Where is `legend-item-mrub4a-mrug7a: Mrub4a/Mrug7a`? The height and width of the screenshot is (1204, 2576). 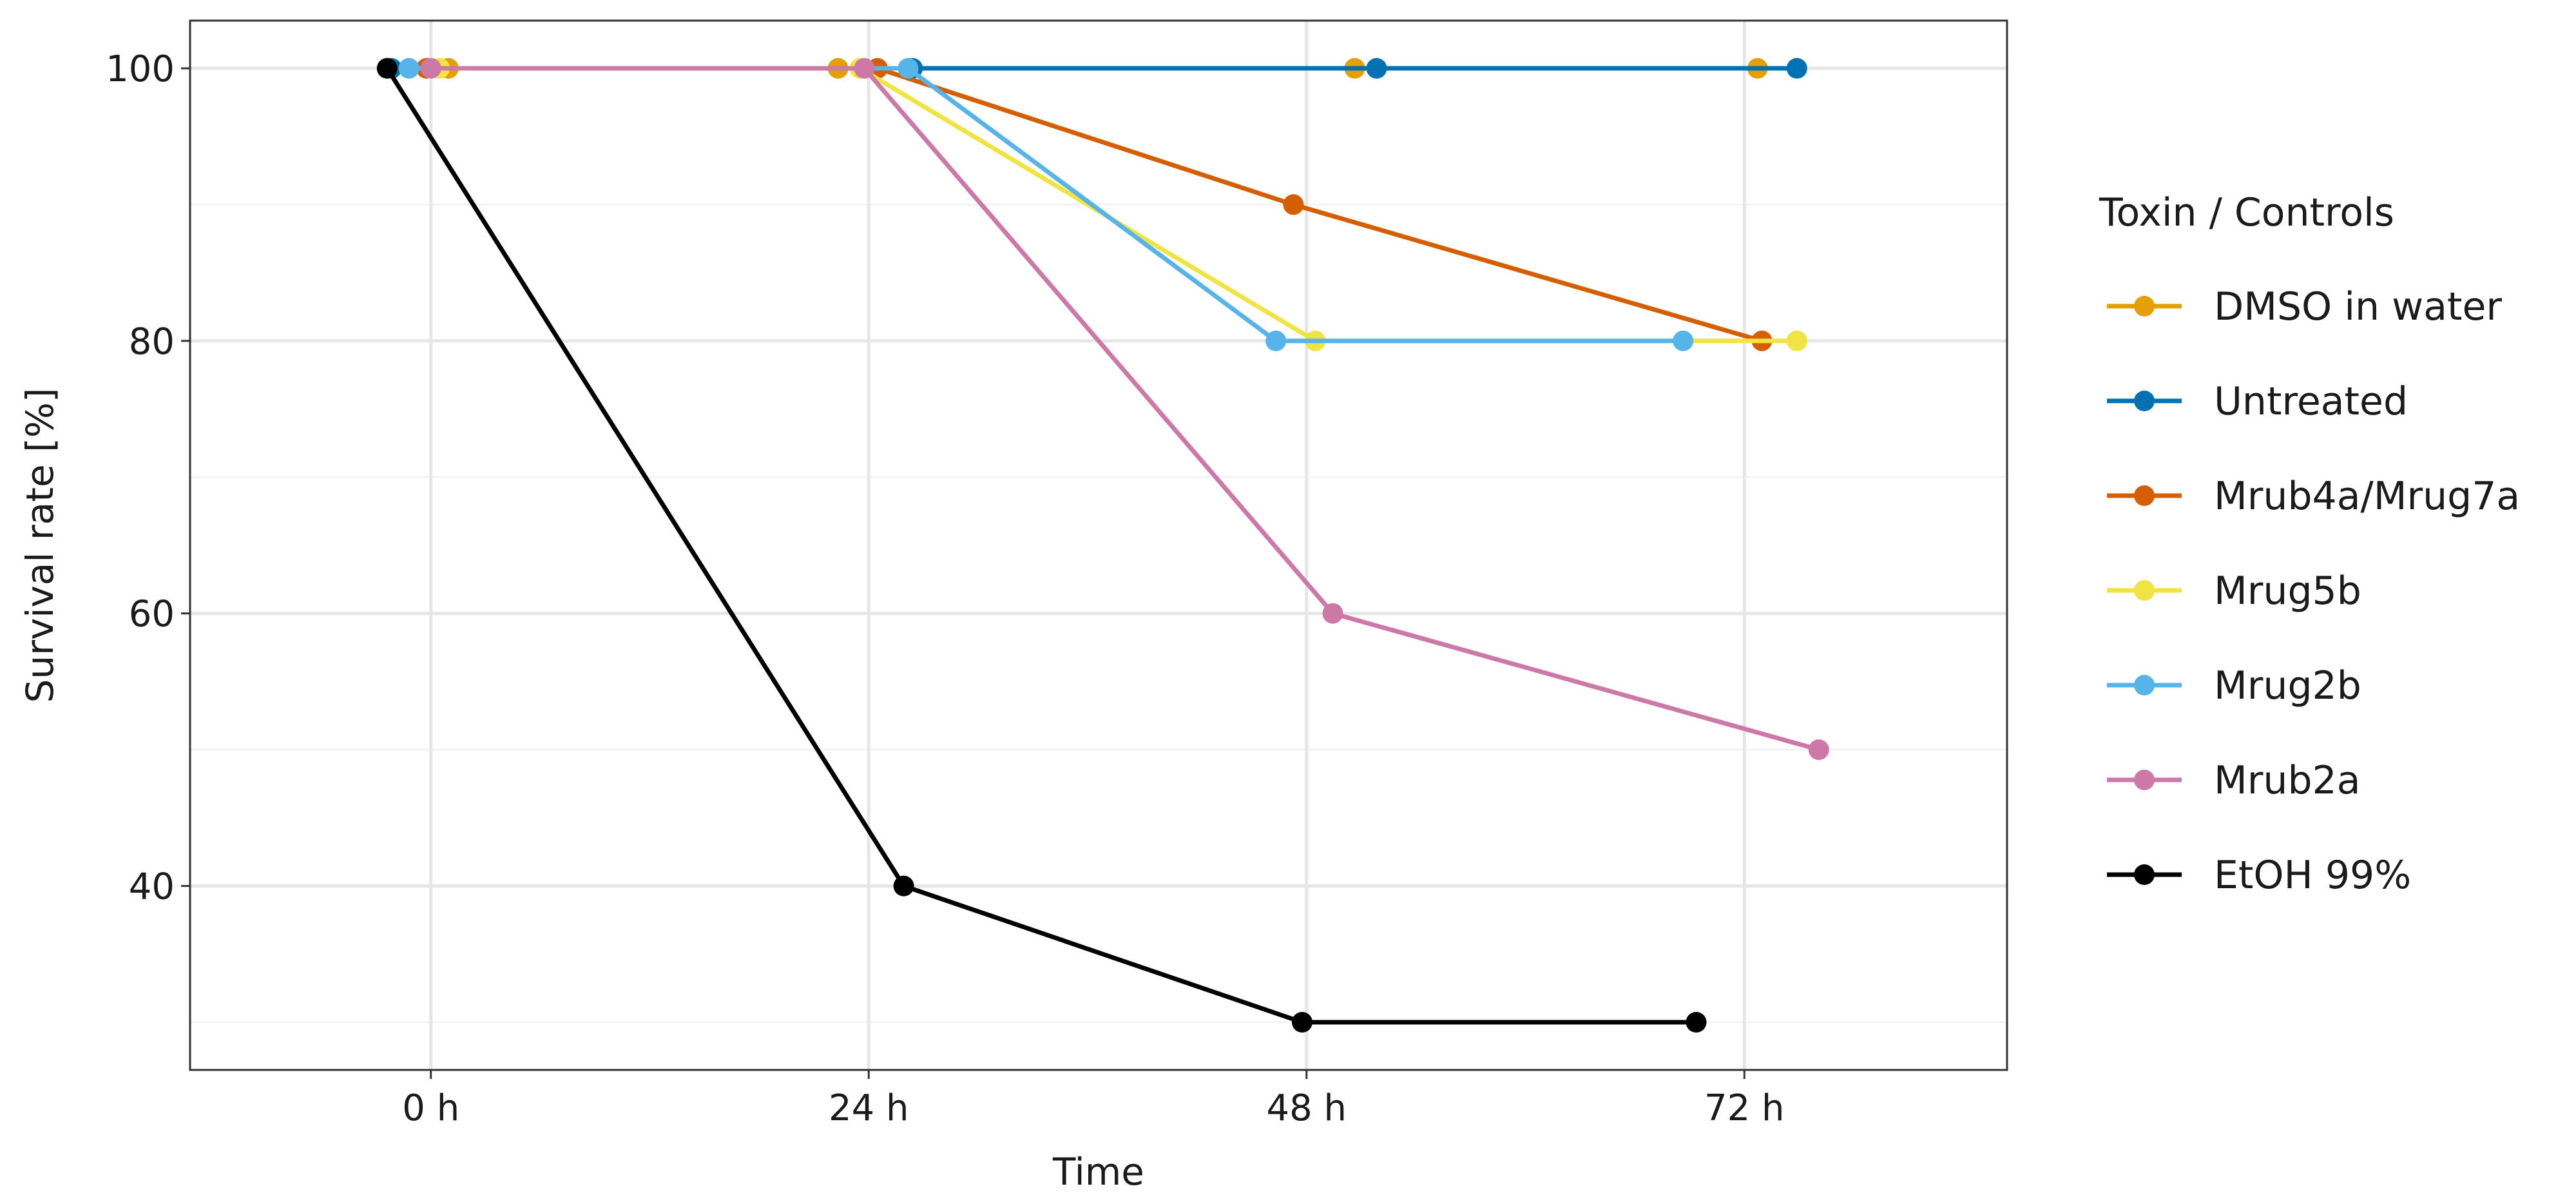
legend-item-mrub4a-mrug7a: Mrub4a/Mrug7a is located at coordinates (2314, 496).